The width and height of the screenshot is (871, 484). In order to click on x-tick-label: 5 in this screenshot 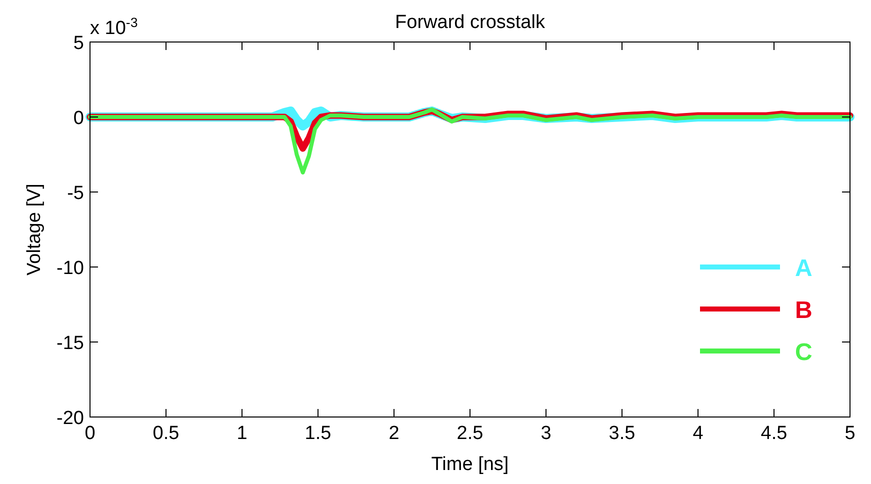, I will do `click(850, 433)`.